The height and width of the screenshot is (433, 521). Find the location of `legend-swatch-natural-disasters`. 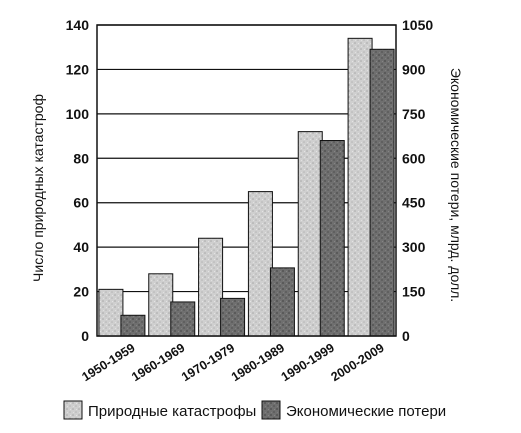

legend-swatch-natural-disasters is located at coordinates (73, 410).